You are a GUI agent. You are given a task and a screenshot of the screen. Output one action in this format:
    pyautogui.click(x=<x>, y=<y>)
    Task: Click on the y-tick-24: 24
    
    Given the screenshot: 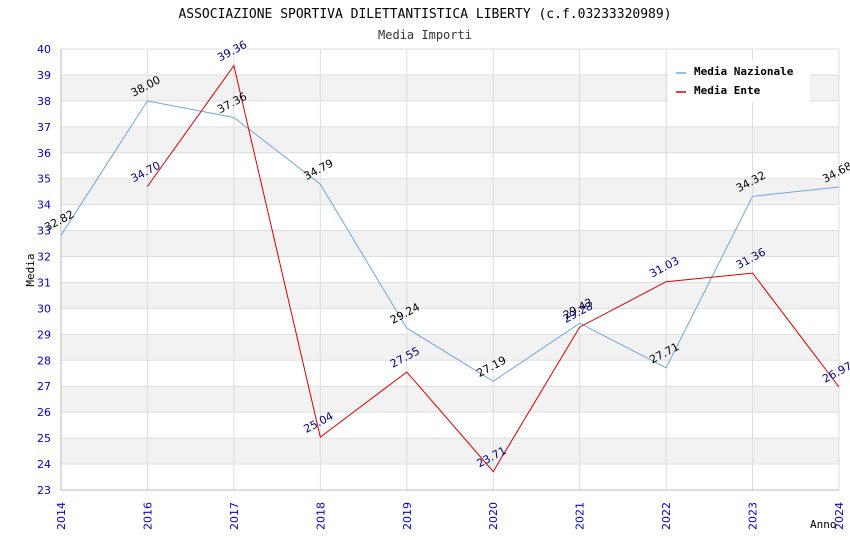 What is the action you would take?
    pyautogui.click(x=44, y=464)
    